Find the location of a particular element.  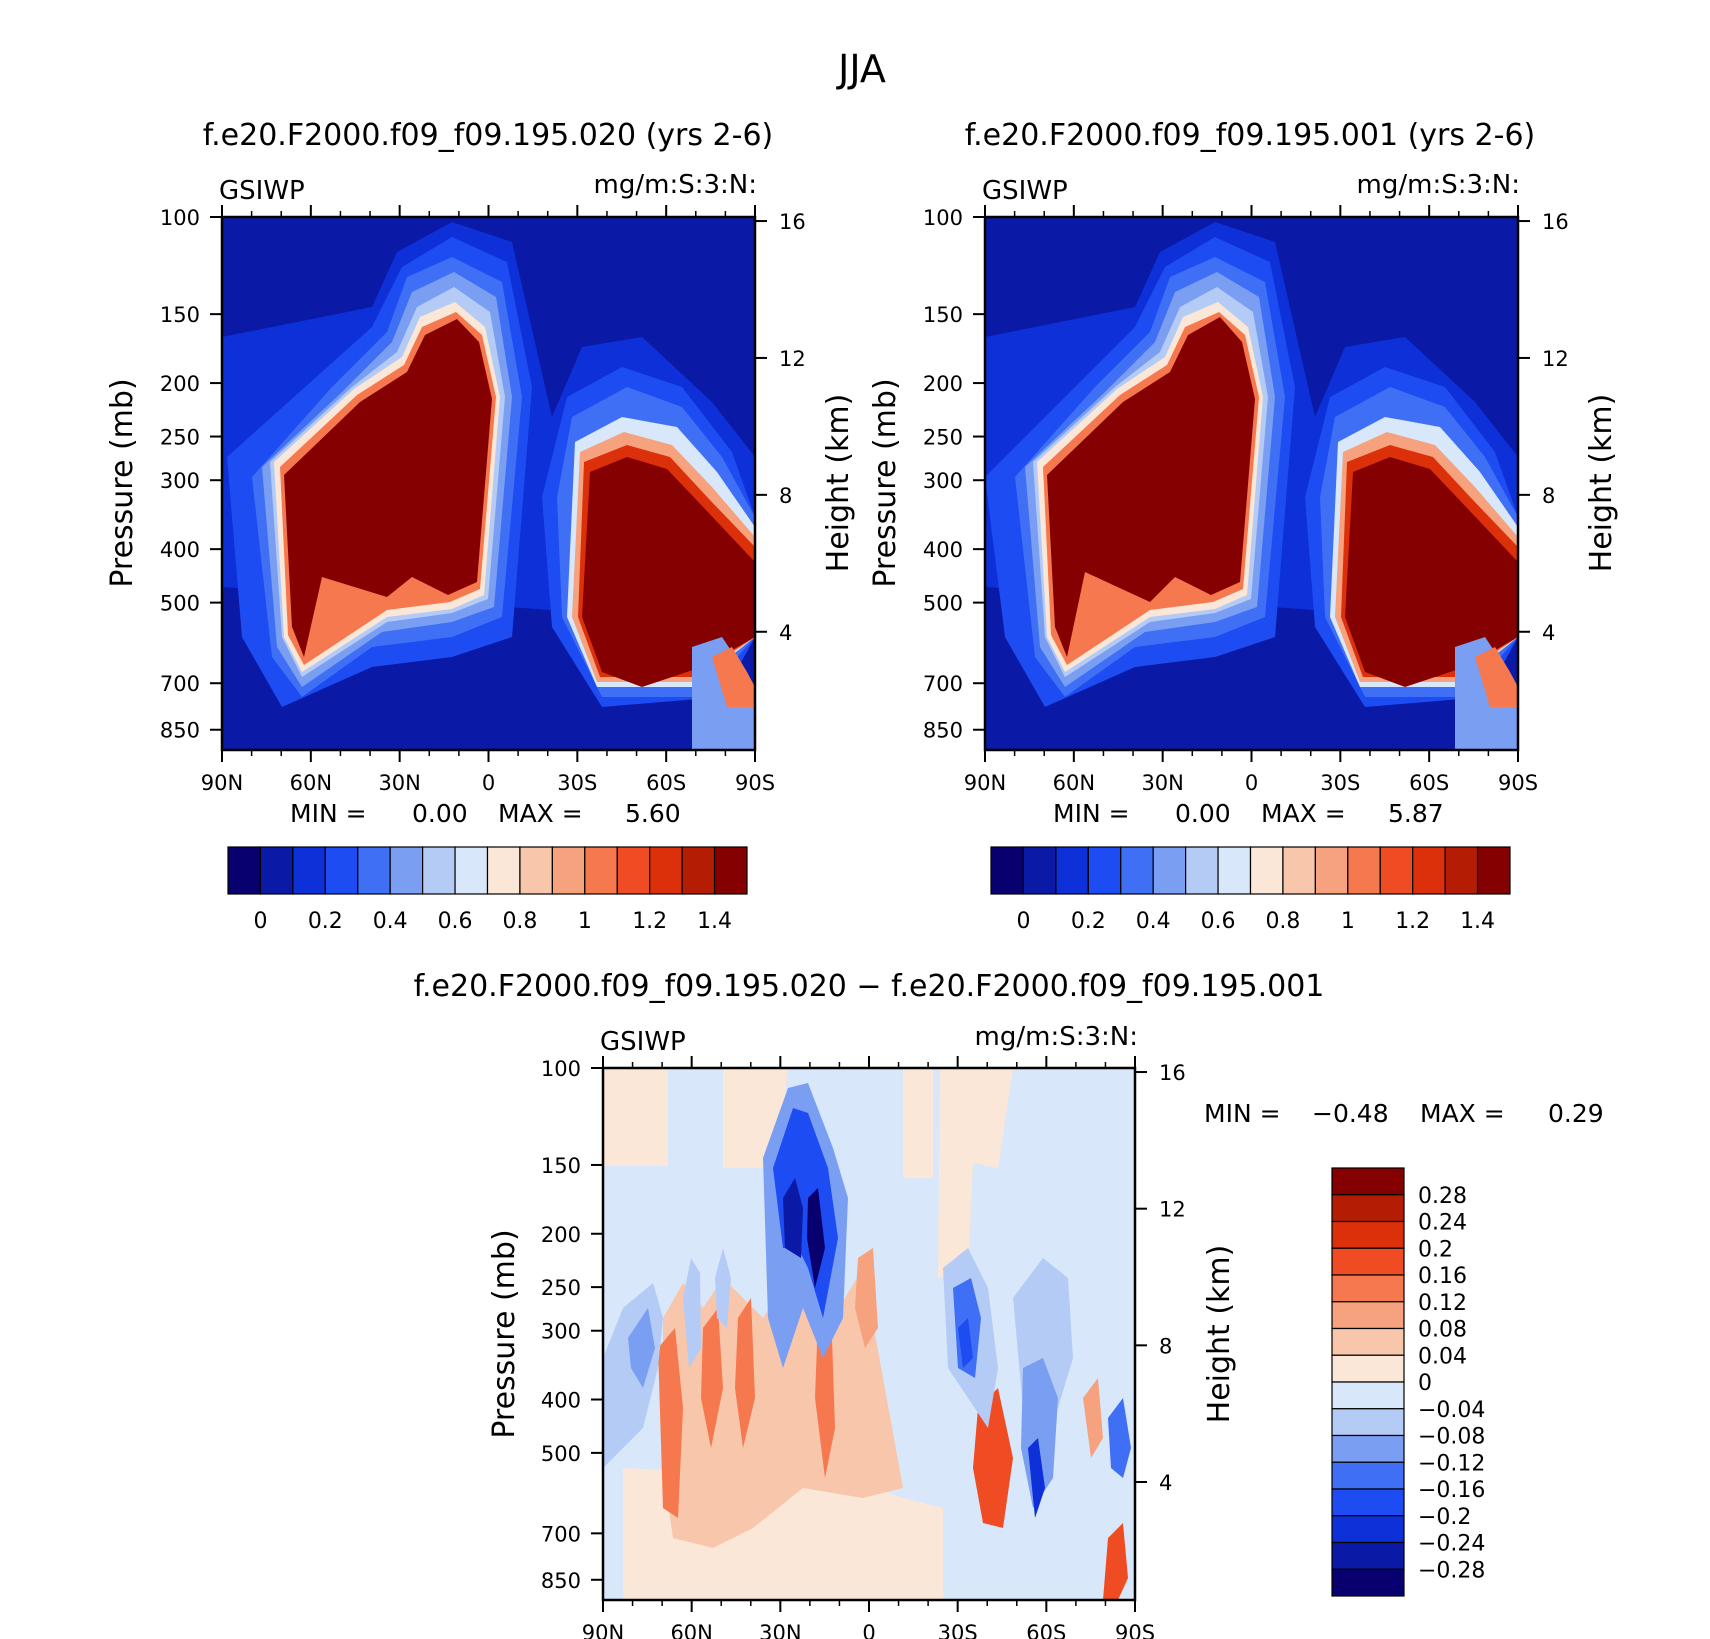

panel-2-xtick-label: 30N is located at coordinates (1162, 783).